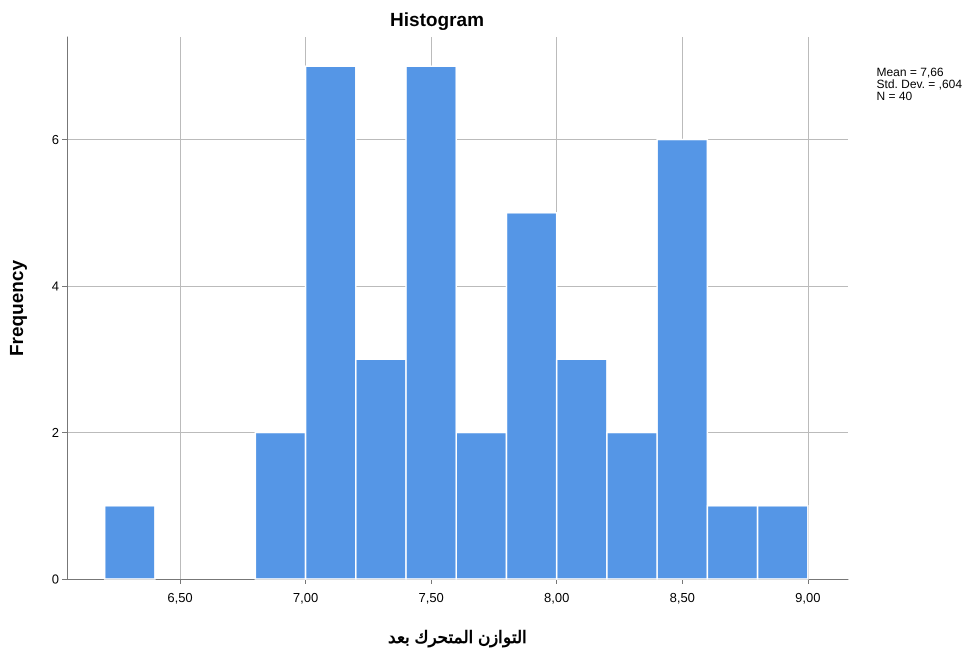 The width and height of the screenshot is (964, 651). What do you see at coordinates (55, 579) in the screenshot?
I see `y-tick-label: 0` at bounding box center [55, 579].